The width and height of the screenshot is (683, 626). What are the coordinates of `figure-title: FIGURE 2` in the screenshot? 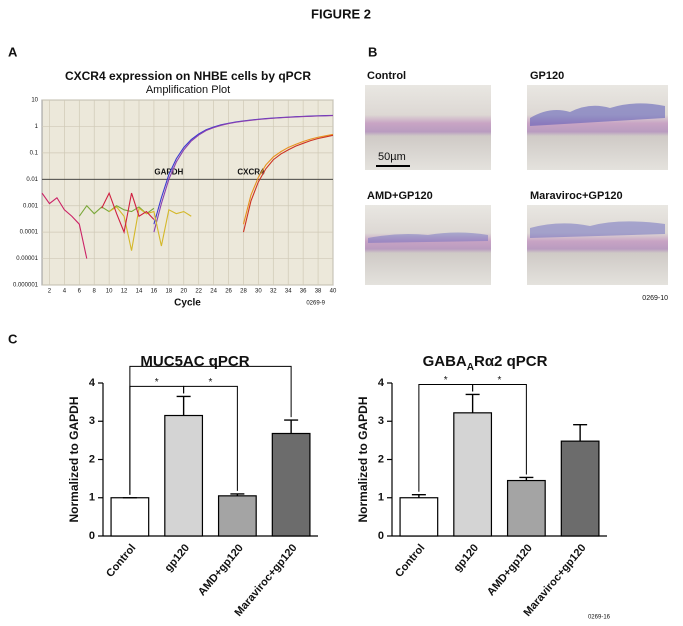 It's located at (341, 13).